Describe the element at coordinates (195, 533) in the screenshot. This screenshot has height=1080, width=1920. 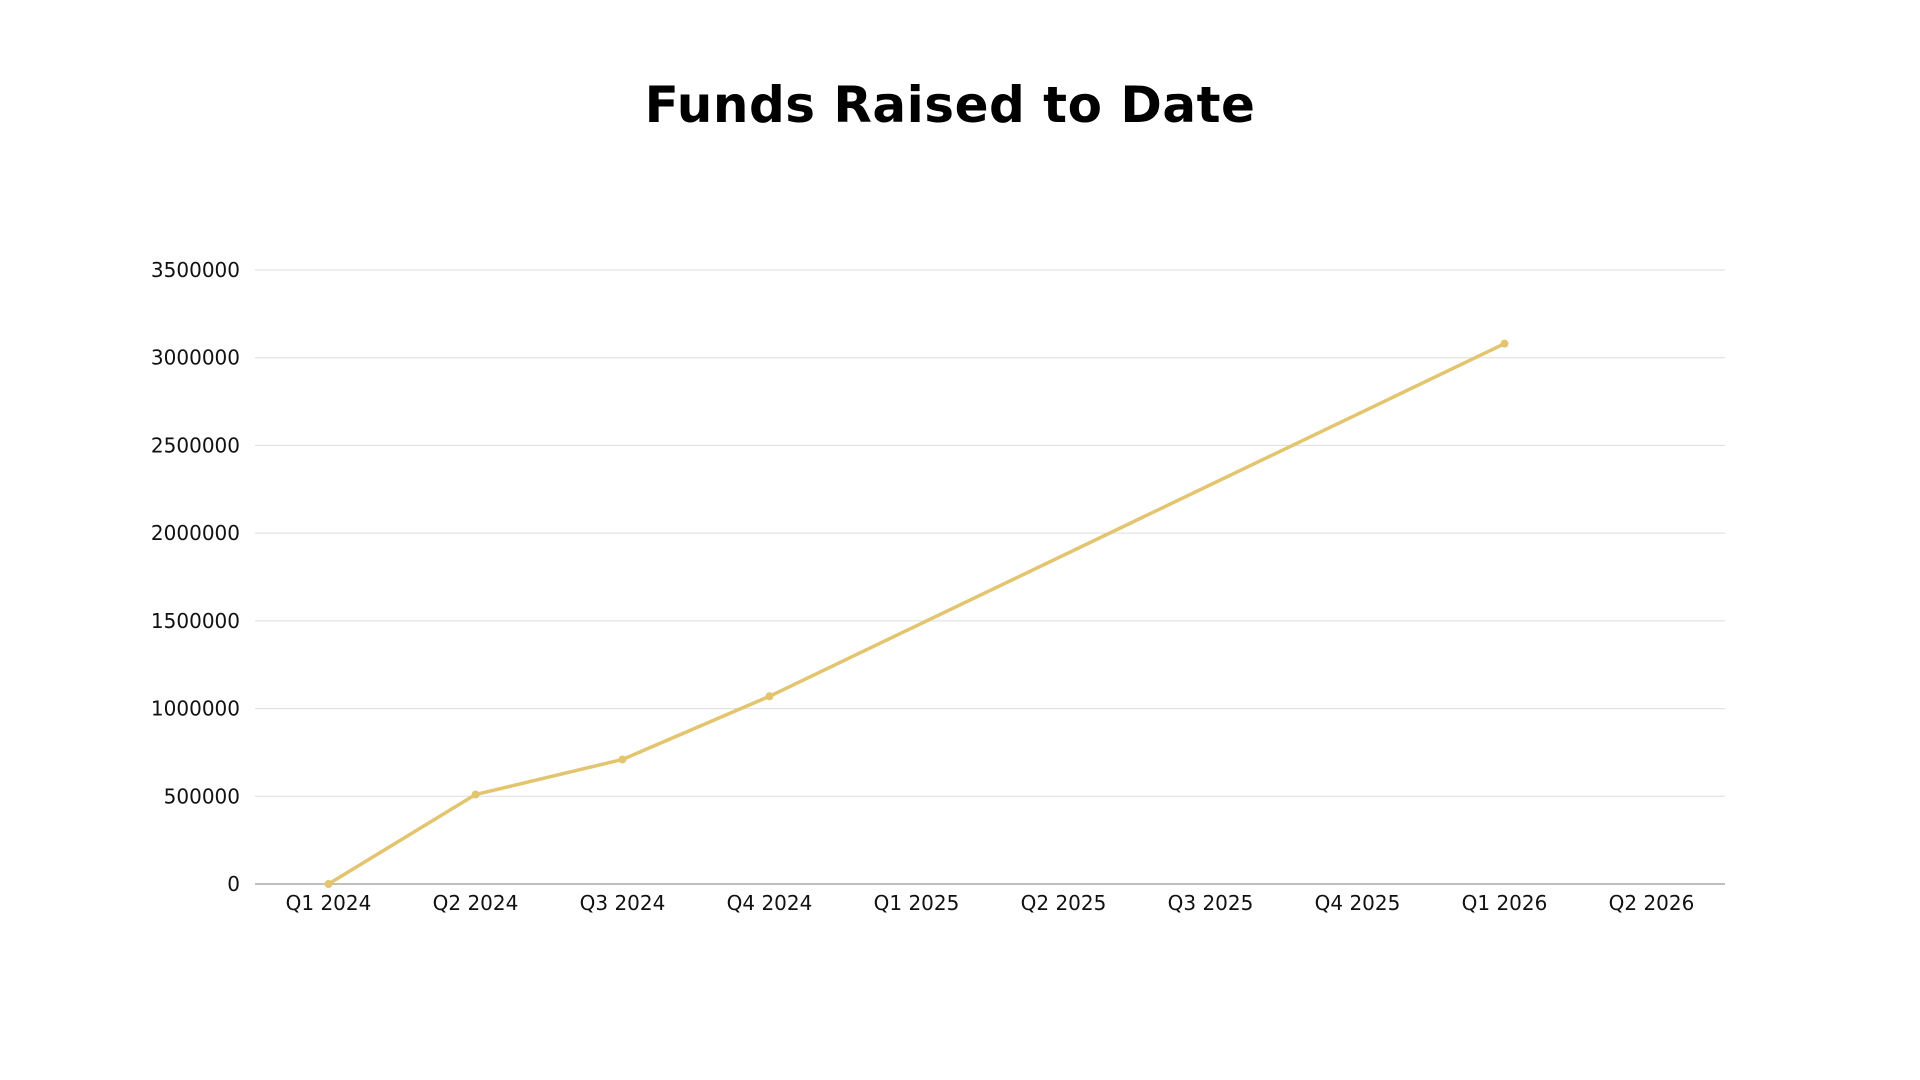
I see `y-tick-label: 2000000` at that location.